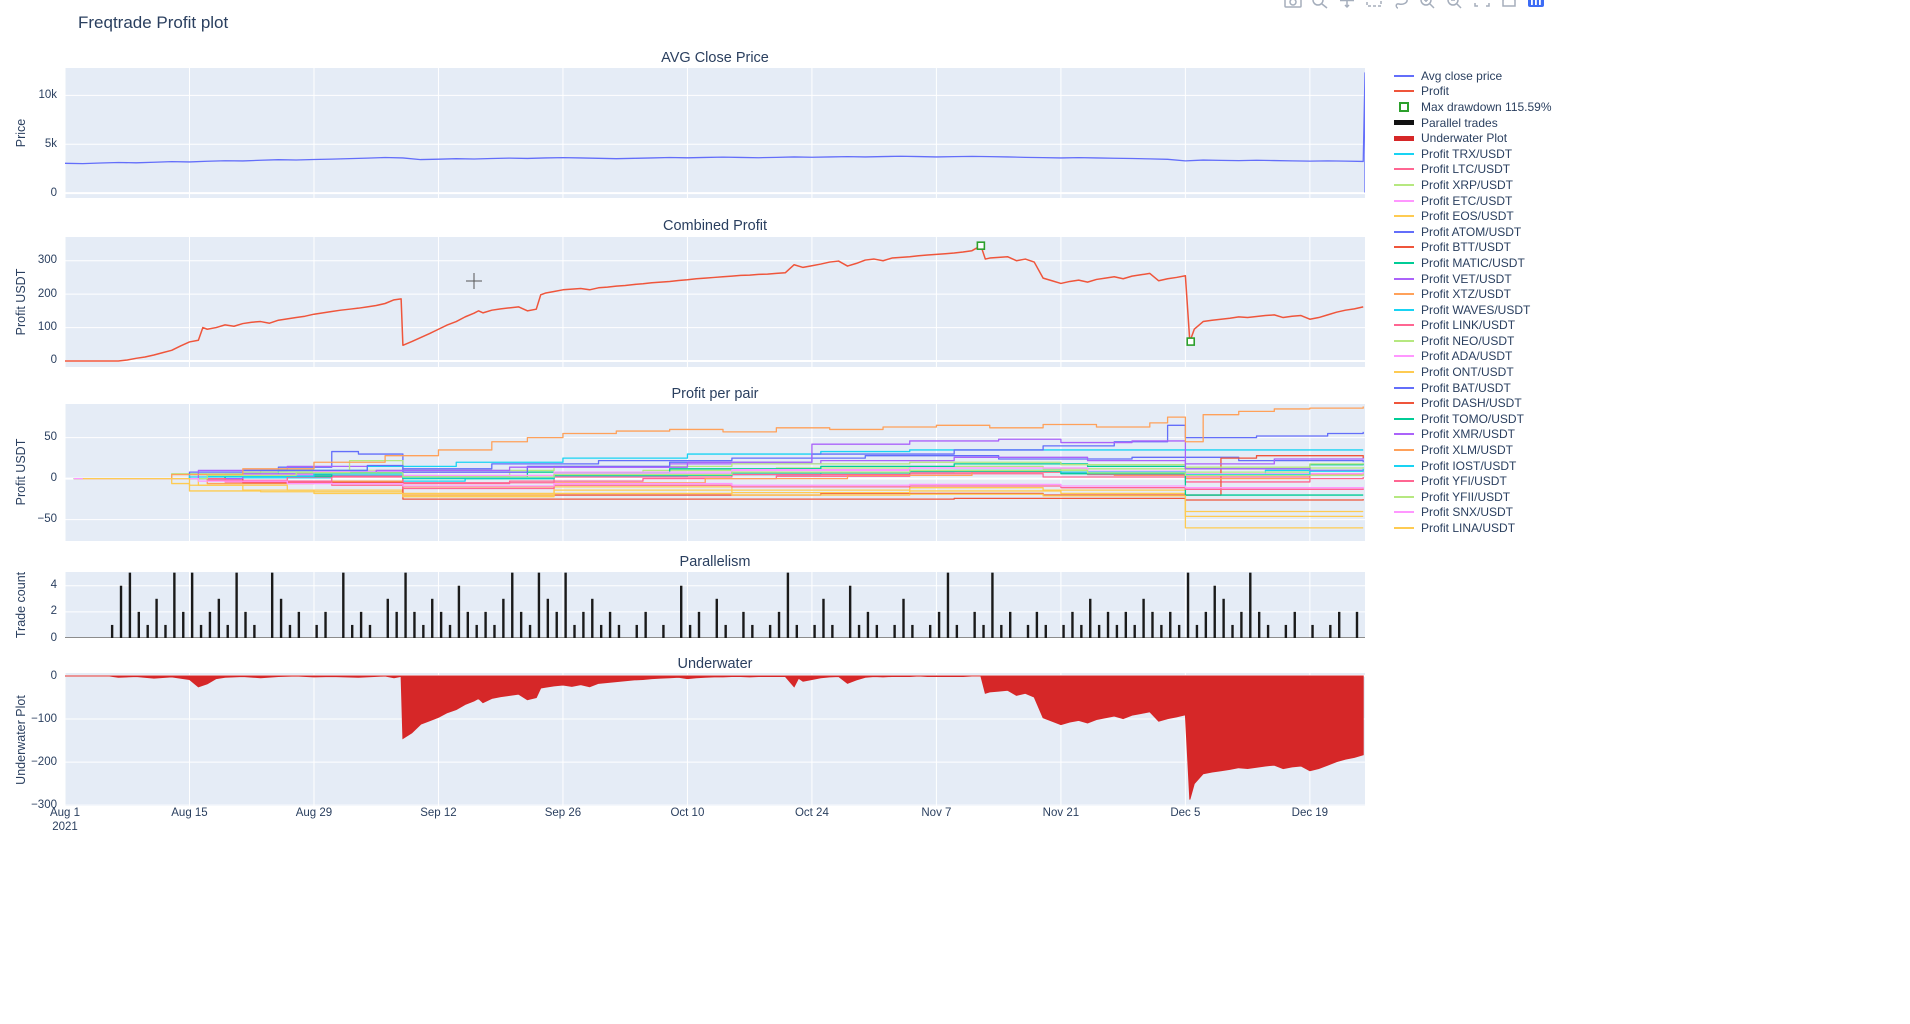  Describe the element at coordinates (1472, 450) in the screenshot. I see `legend-item: Profit XLM/USDT` at that location.